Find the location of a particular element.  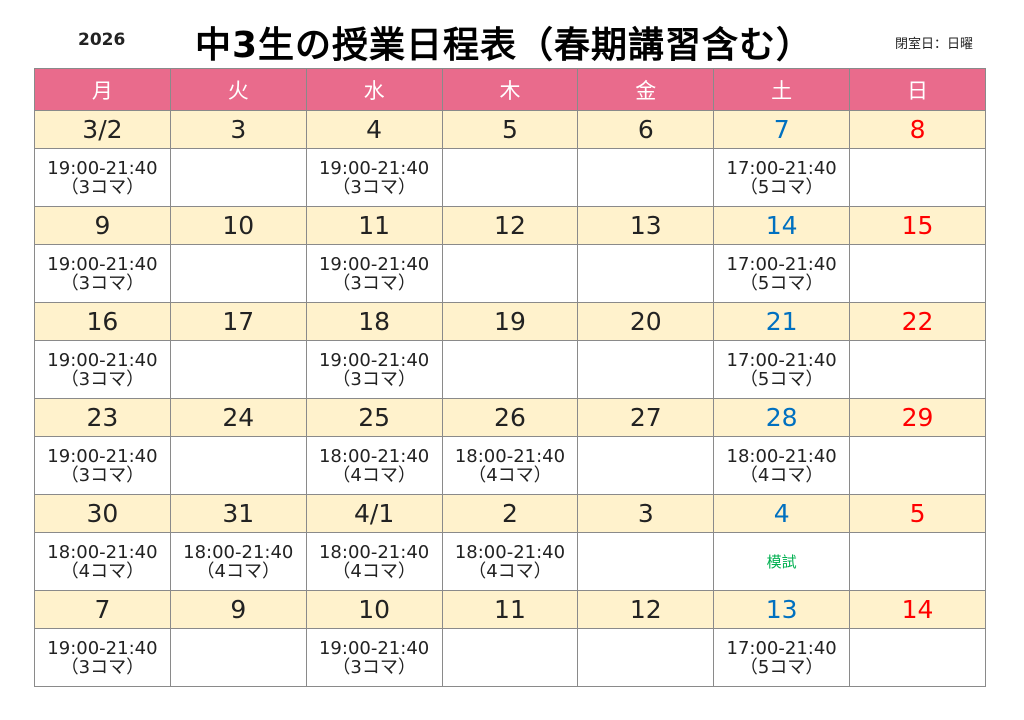

weekday-header: 月 is located at coordinates (102, 89).